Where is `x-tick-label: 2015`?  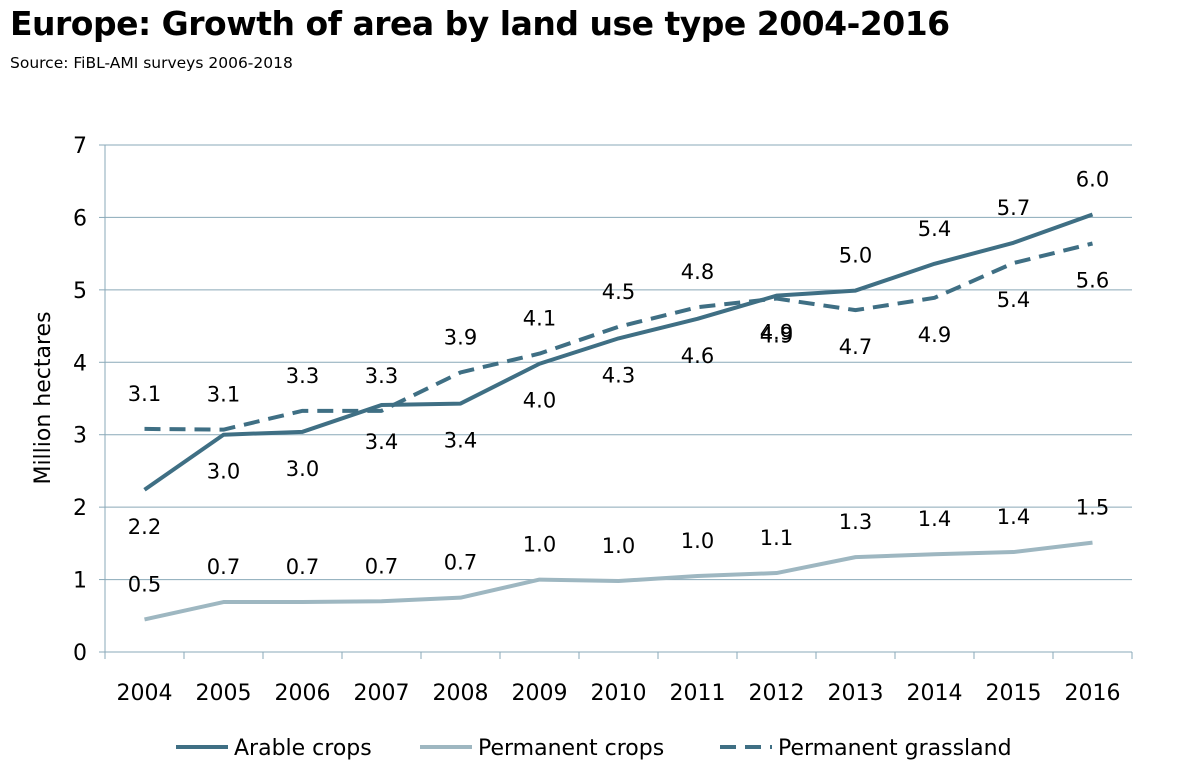
x-tick-label: 2015 is located at coordinates (1014, 693).